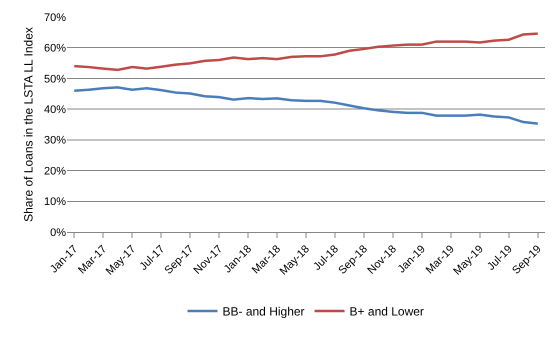  What do you see at coordinates (55, 140) in the screenshot?
I see `y-tick-label: 30%` at bounding box center [55, 140].